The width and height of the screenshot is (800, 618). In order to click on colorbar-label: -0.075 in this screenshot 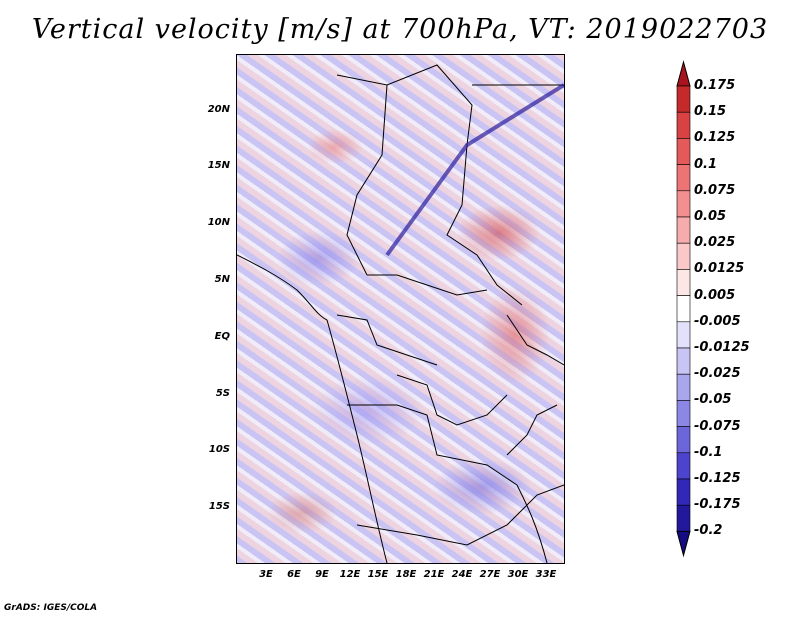, I will do `click(717, 426)`.